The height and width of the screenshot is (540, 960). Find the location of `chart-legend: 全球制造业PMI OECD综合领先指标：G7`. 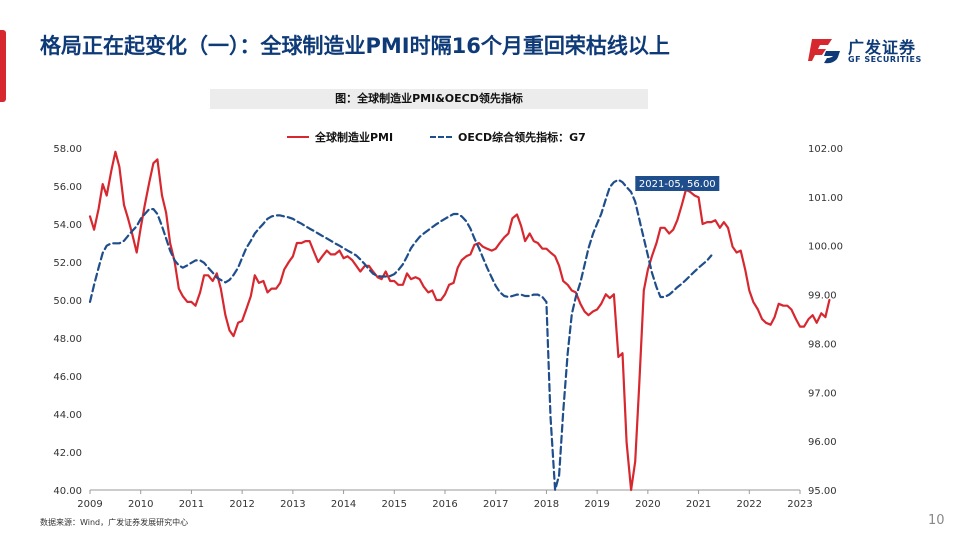

chart-legend: 全球制造业PMI OECD综合领先指标：G7 is located at coordinates (480, 137).